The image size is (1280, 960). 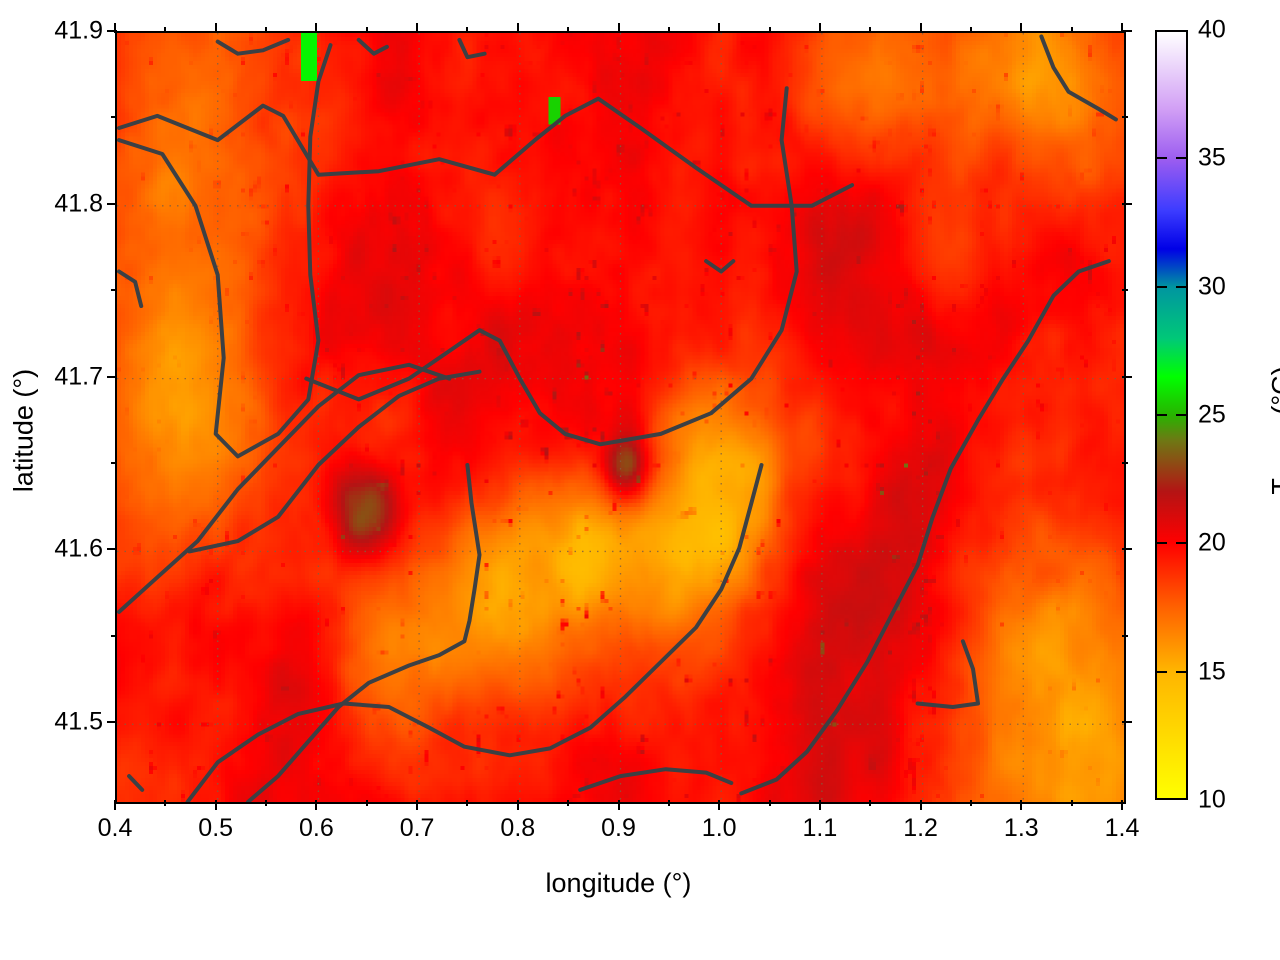 What do you see at coordinates (1273, 486) in the screenshot?
I see `colorbar-title-main: T` at bounding box center [1273, 486].